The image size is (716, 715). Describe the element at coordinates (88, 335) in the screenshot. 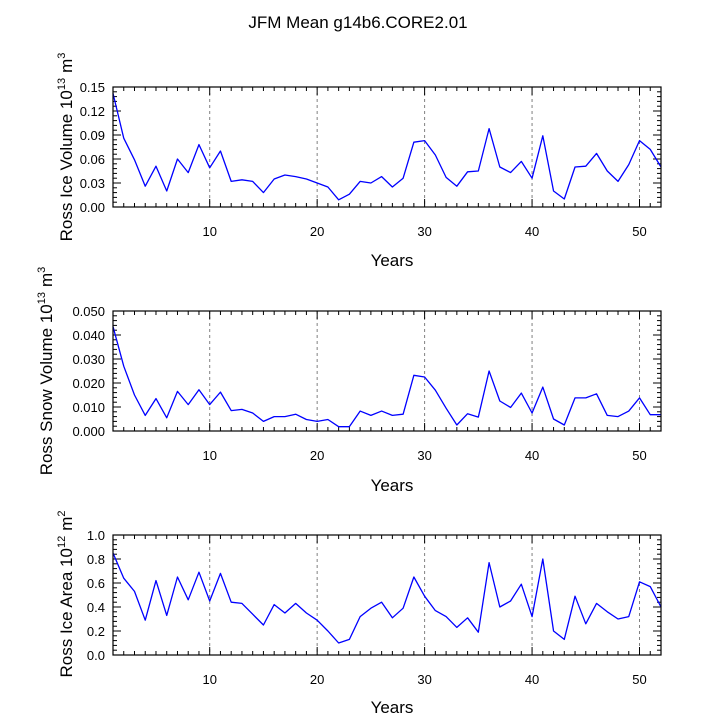

I see `y-tick-label: 0.040` at that location.